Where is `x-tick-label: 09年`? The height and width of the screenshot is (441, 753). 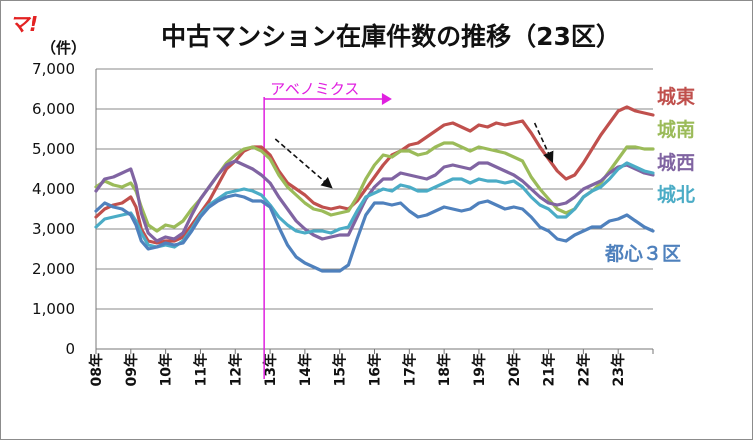 x-tick-label: 09年 is located at coordinates (131, 369).